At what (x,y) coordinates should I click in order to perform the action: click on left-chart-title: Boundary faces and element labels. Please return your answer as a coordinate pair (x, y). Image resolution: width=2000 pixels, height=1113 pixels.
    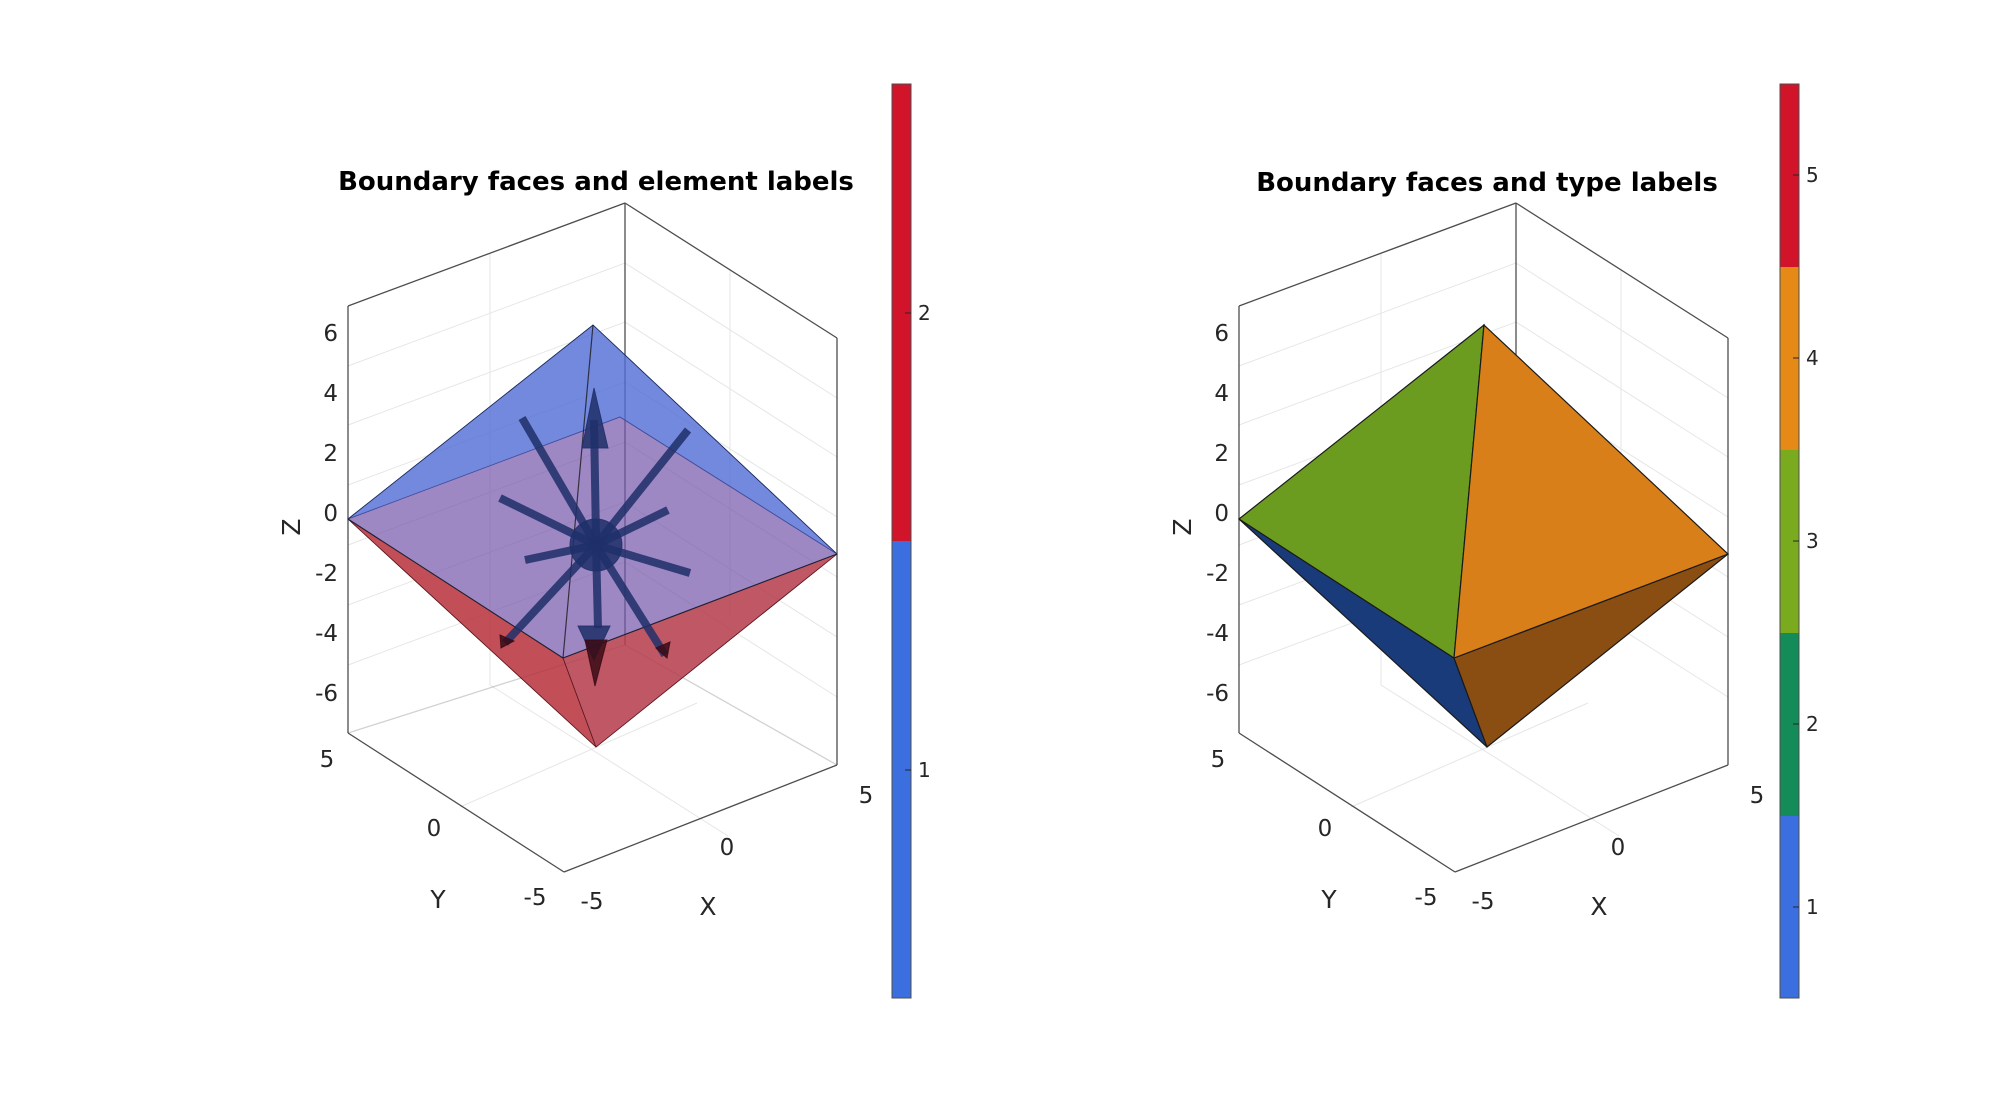
    Looking at the image, I should click on (596, 182).